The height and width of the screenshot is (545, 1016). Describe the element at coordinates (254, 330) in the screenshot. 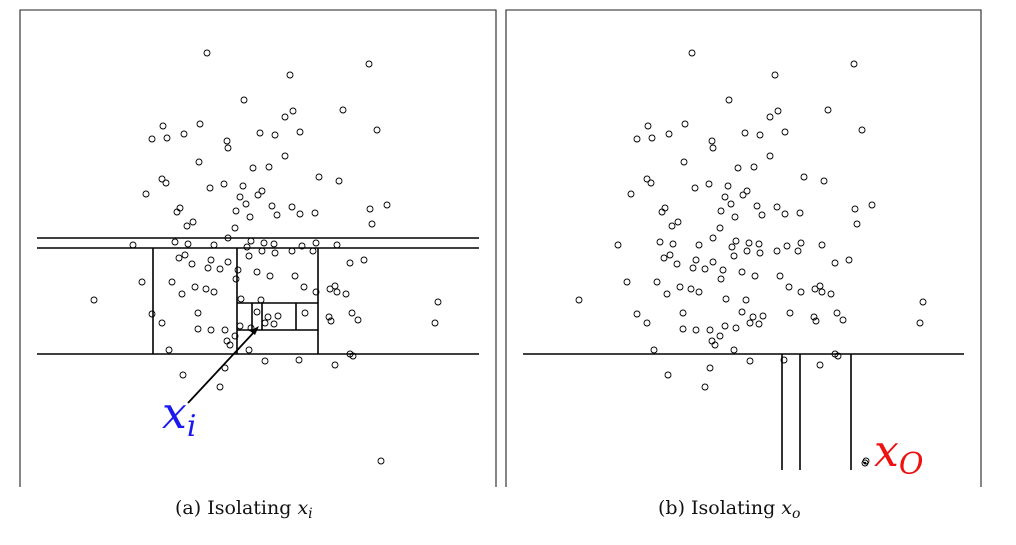

I see `arrowhead` at that location.